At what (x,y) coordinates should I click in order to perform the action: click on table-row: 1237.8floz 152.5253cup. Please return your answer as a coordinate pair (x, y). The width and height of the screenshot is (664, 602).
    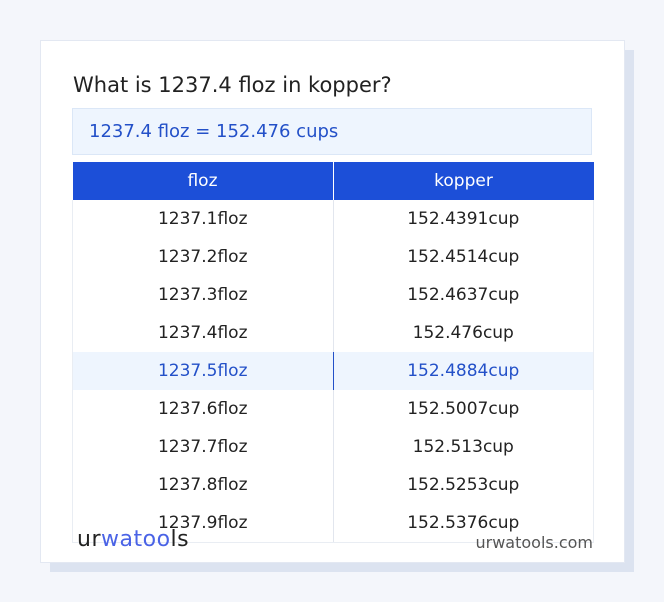
    Looking at the image, I should click on (333, 485).